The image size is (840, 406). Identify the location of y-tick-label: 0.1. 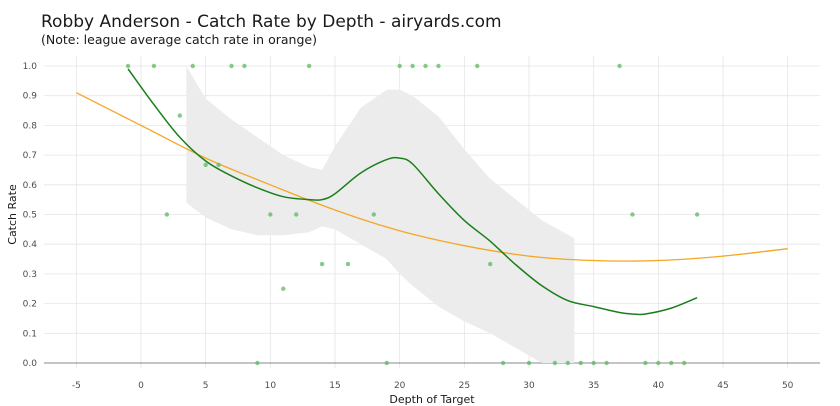
(30, 334).